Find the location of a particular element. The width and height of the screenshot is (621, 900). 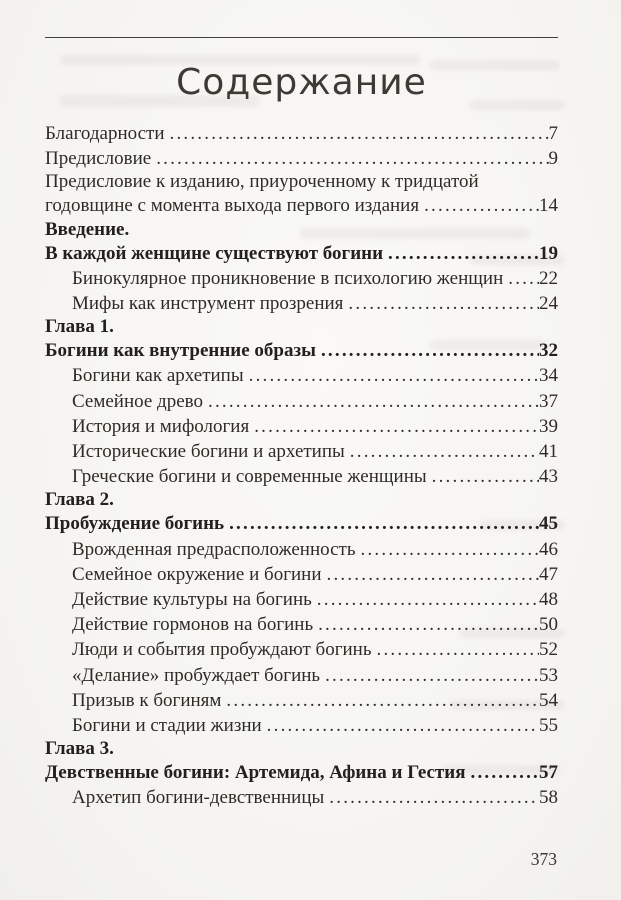

toc-entry-page: 52 is located at coordinates (548, 650).